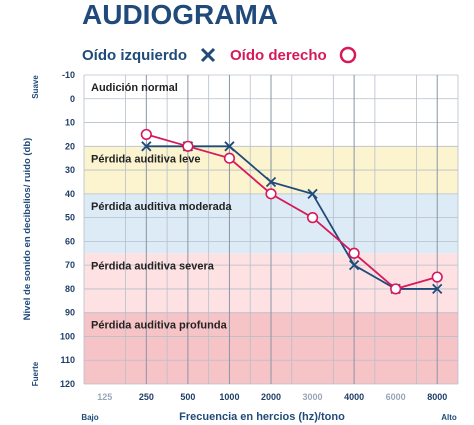 The height and width of the screenshot is (425, 474). Describe the element at coordinates (67, 360) in the screenshot. I see `y-tick-label: 110` at that location.